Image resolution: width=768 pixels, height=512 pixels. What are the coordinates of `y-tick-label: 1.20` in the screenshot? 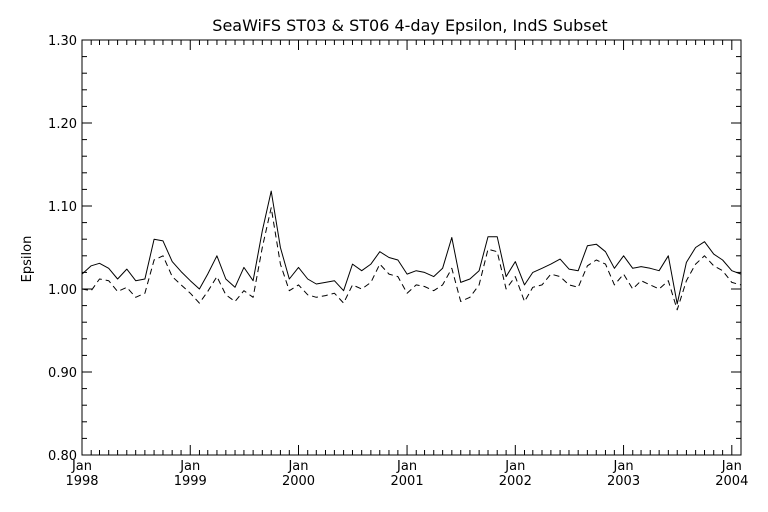 It's located at (62, 124).